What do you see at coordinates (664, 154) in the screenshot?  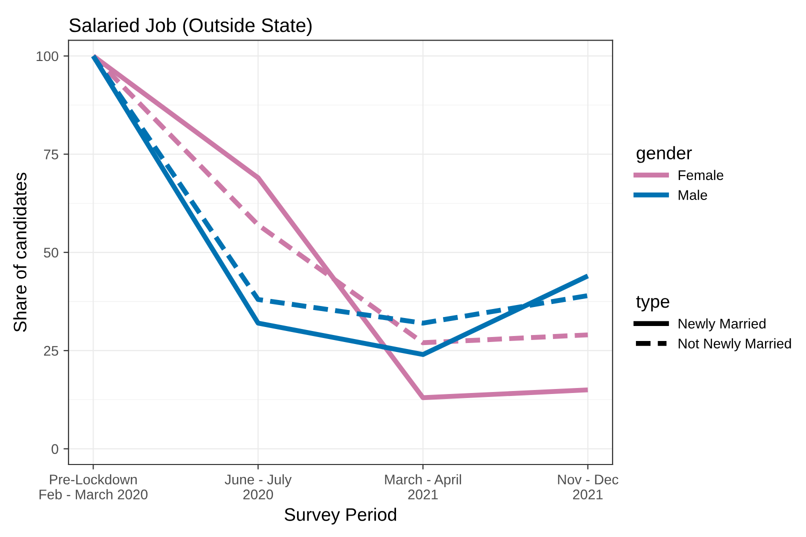 I see `legend-title: gender` at bounding box center [664, 154].